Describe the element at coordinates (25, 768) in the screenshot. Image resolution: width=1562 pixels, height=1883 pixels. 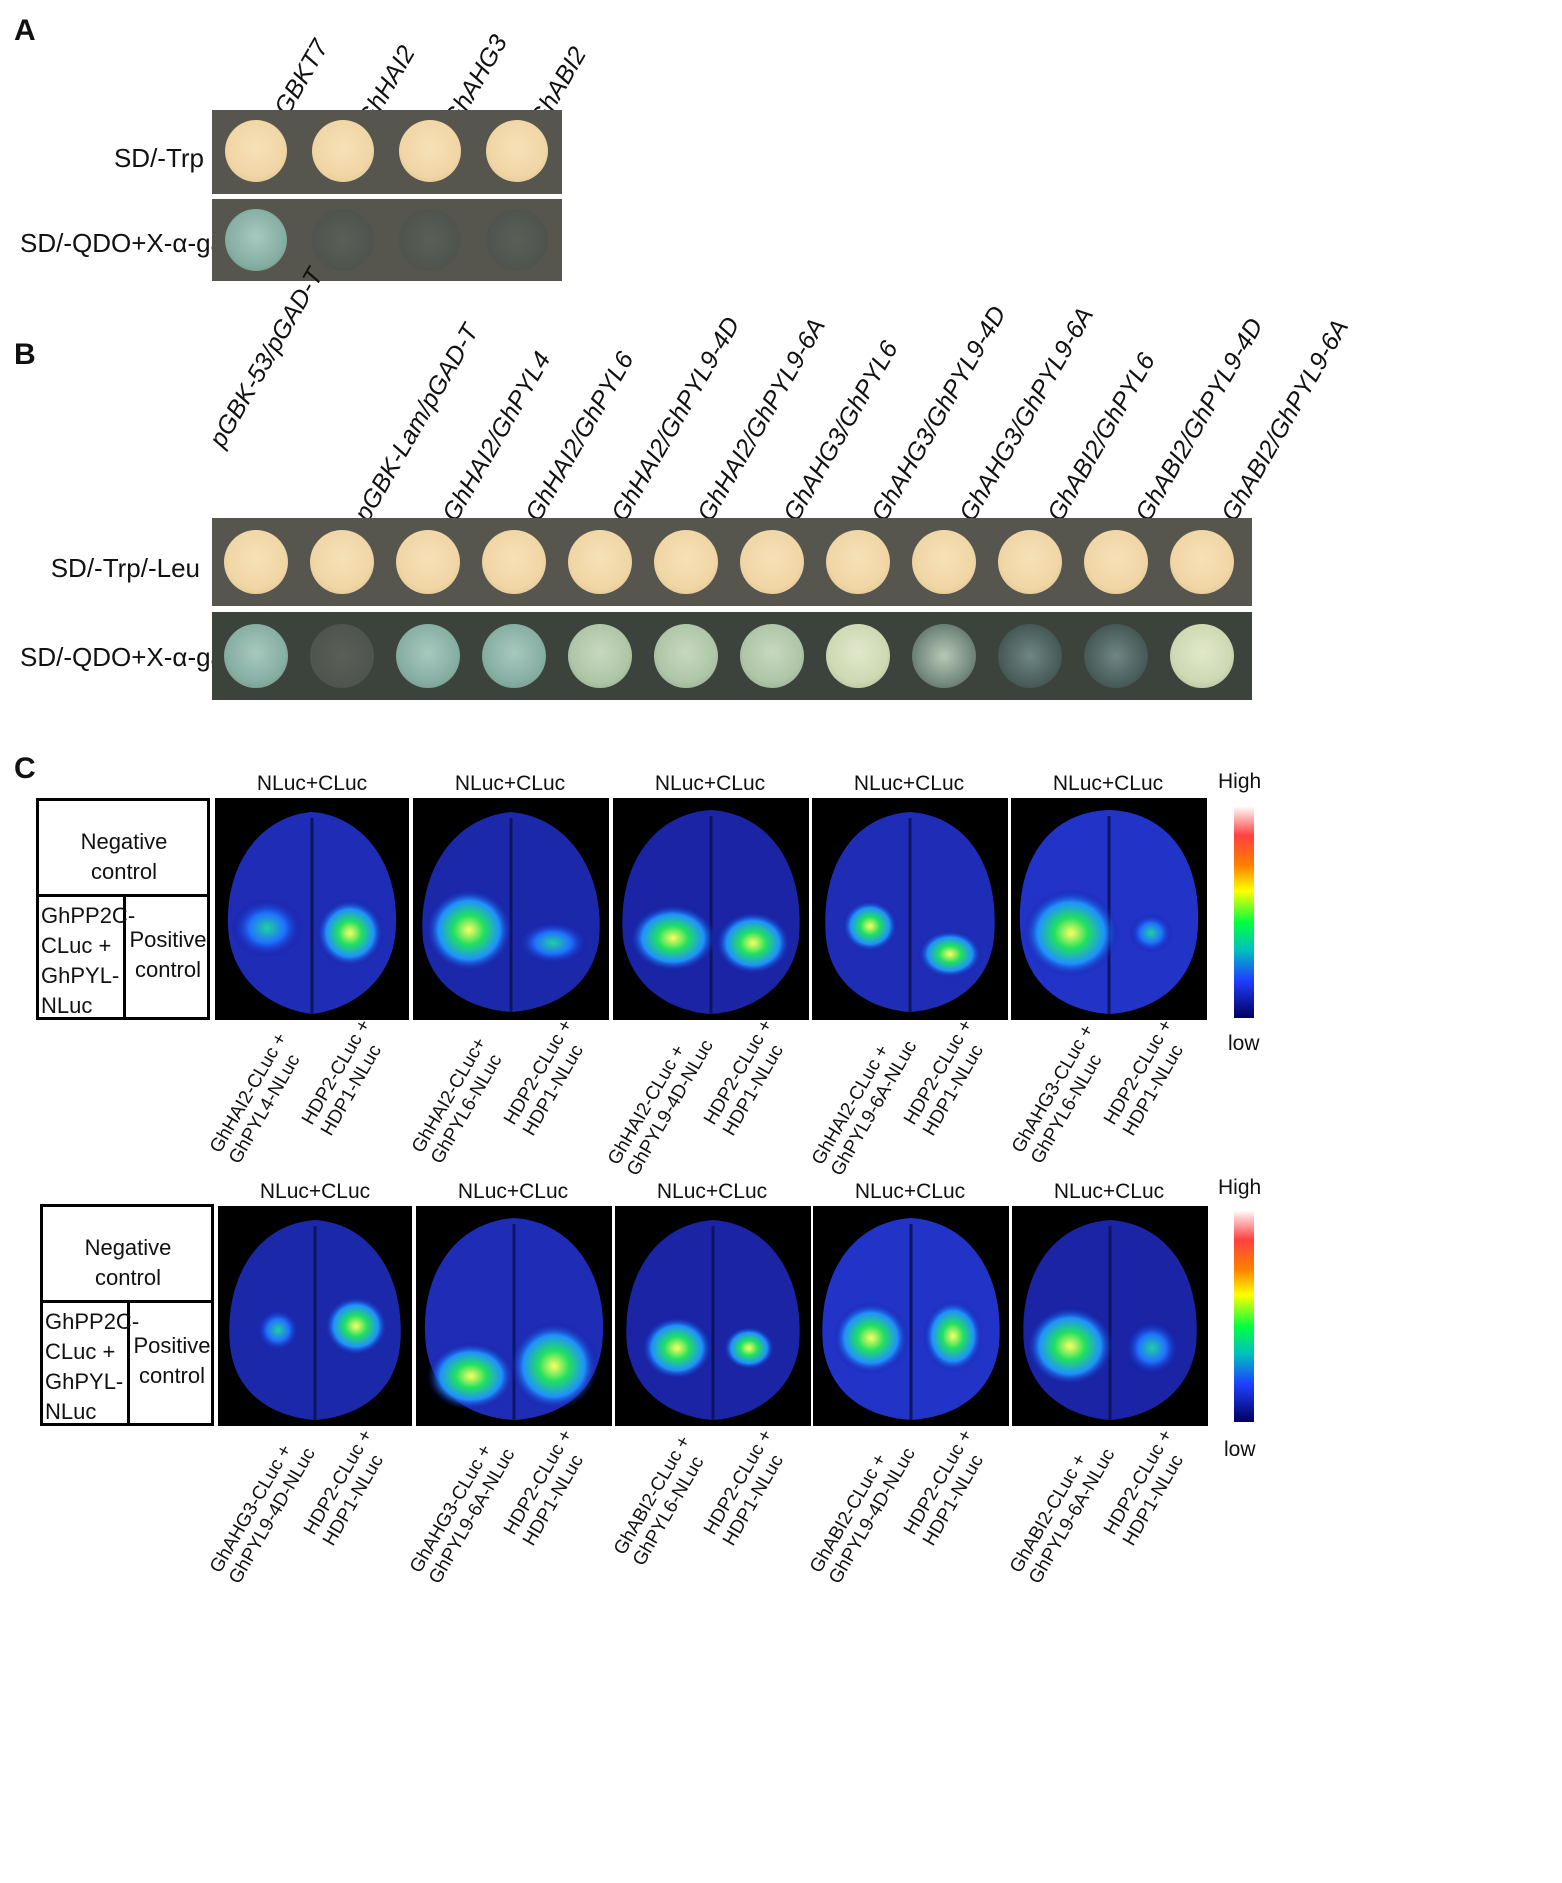
I see `panel-c-letter: C` at that location.